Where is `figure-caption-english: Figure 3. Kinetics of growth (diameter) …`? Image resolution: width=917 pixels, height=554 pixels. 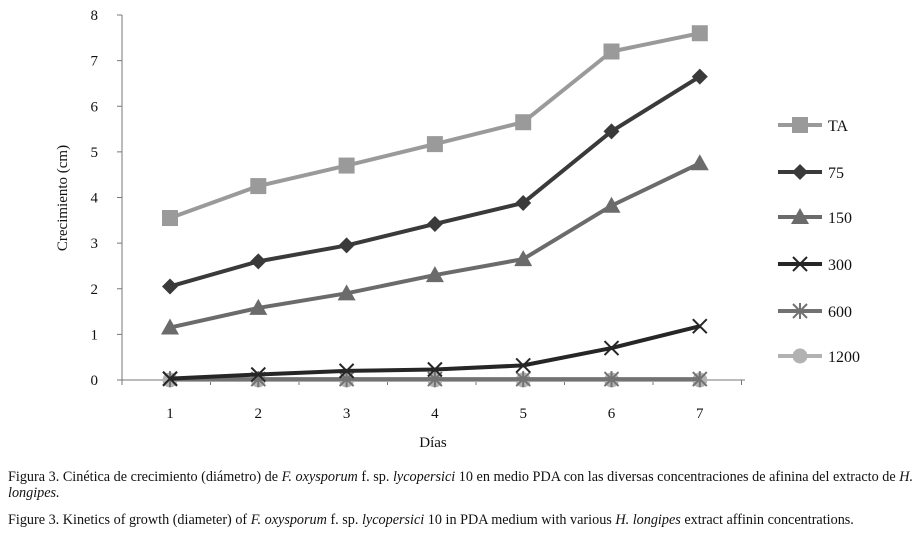 figure-caption-english: Figure 3. Kinetics of growth (diameter) … is located at coordinates (460, 520).